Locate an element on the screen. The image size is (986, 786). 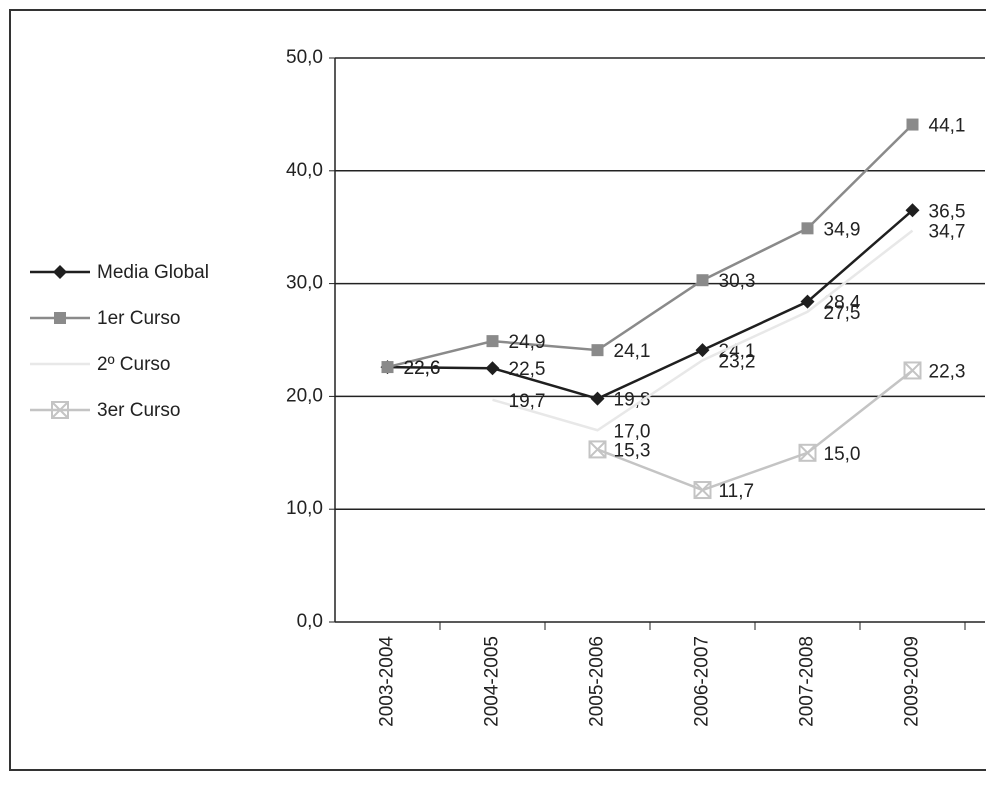
data-label: 17,0 is located at coordinates (632, 431).